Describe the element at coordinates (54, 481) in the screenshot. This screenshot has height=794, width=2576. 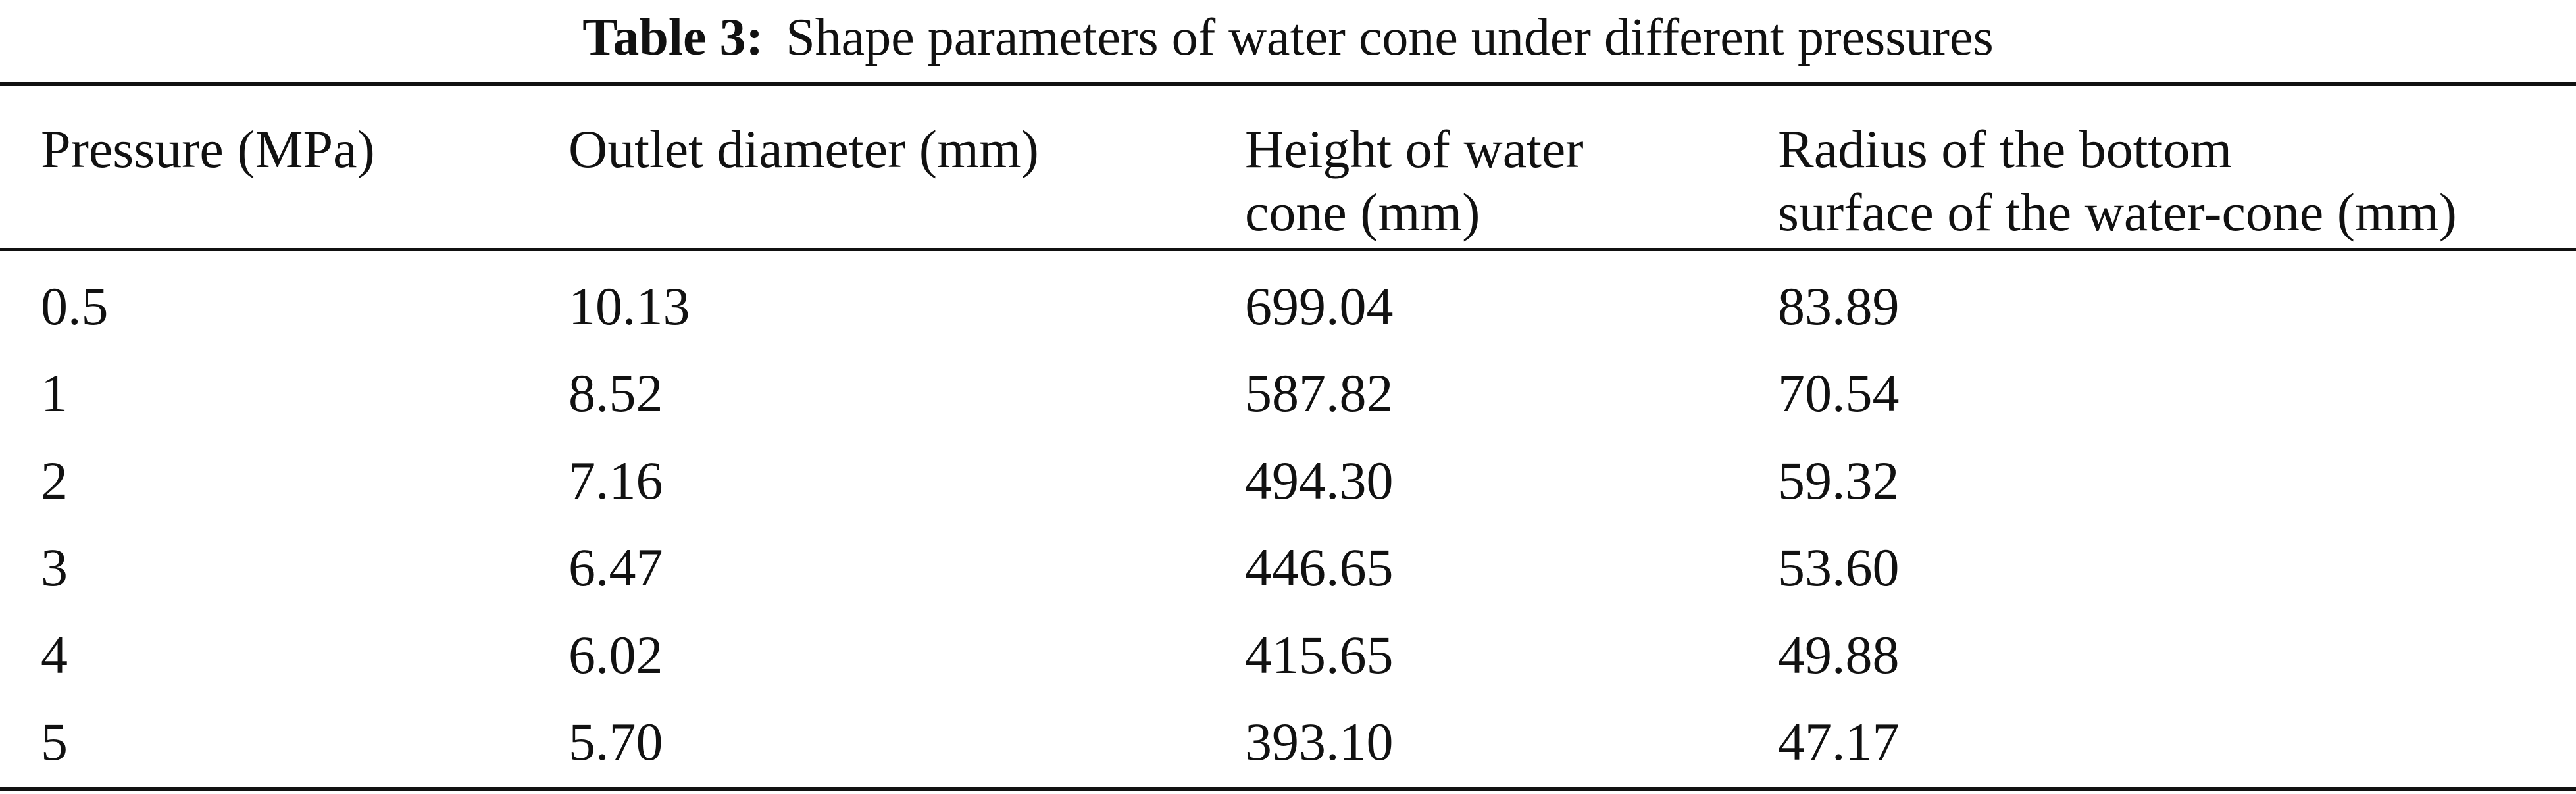
I see `cell-pressure: 2` at that location.